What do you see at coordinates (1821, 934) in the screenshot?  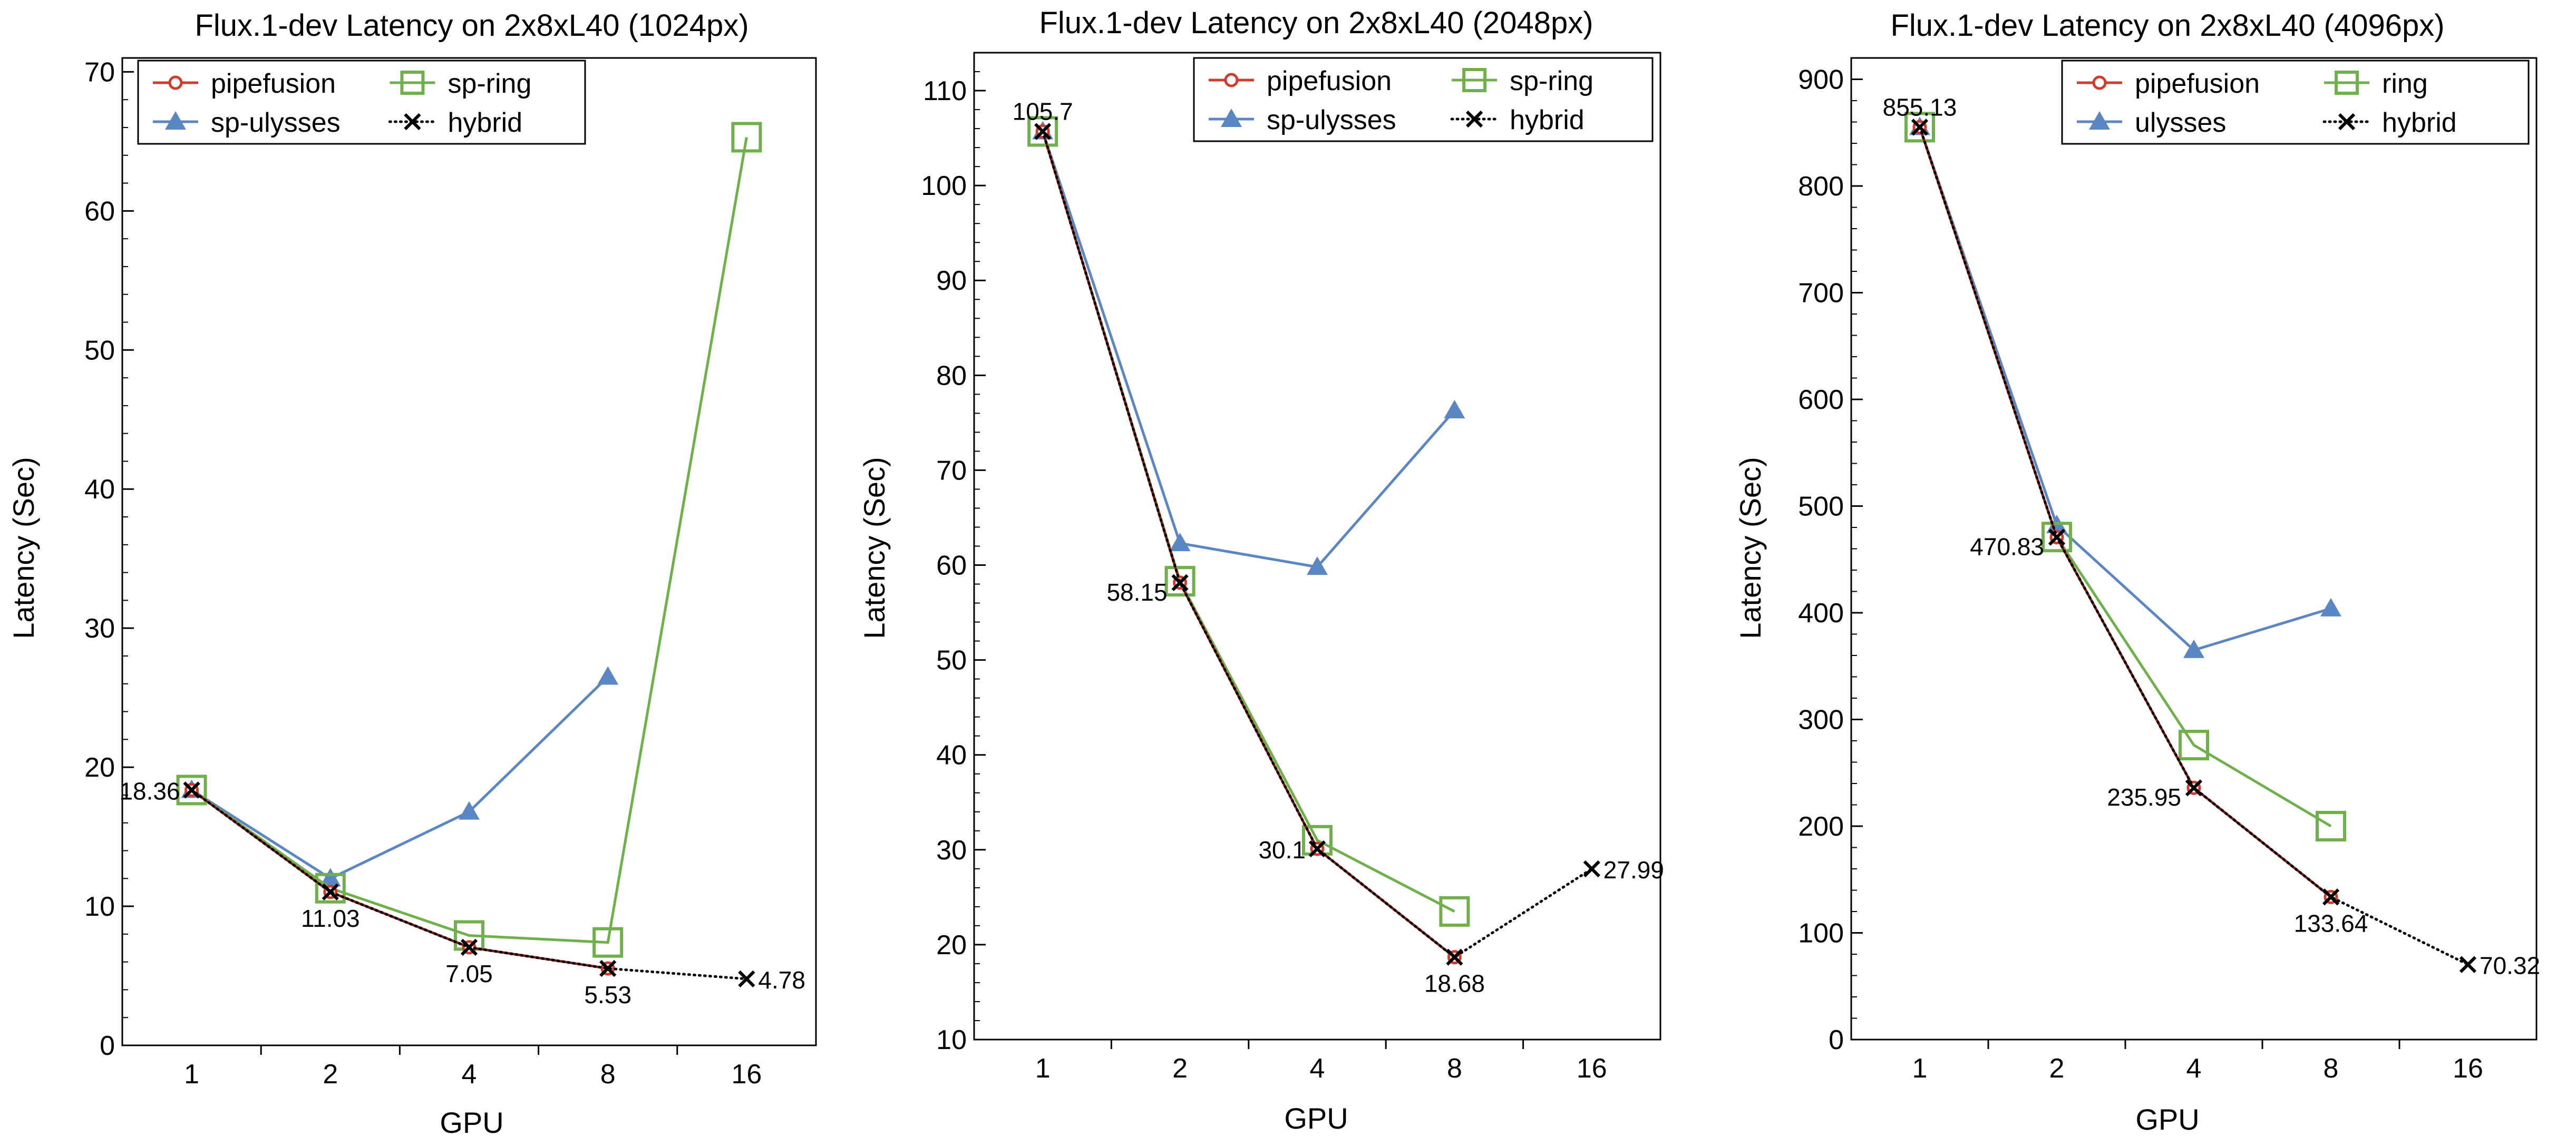 I see `y-tick-label: 100` at bounding box center [1821, 934].